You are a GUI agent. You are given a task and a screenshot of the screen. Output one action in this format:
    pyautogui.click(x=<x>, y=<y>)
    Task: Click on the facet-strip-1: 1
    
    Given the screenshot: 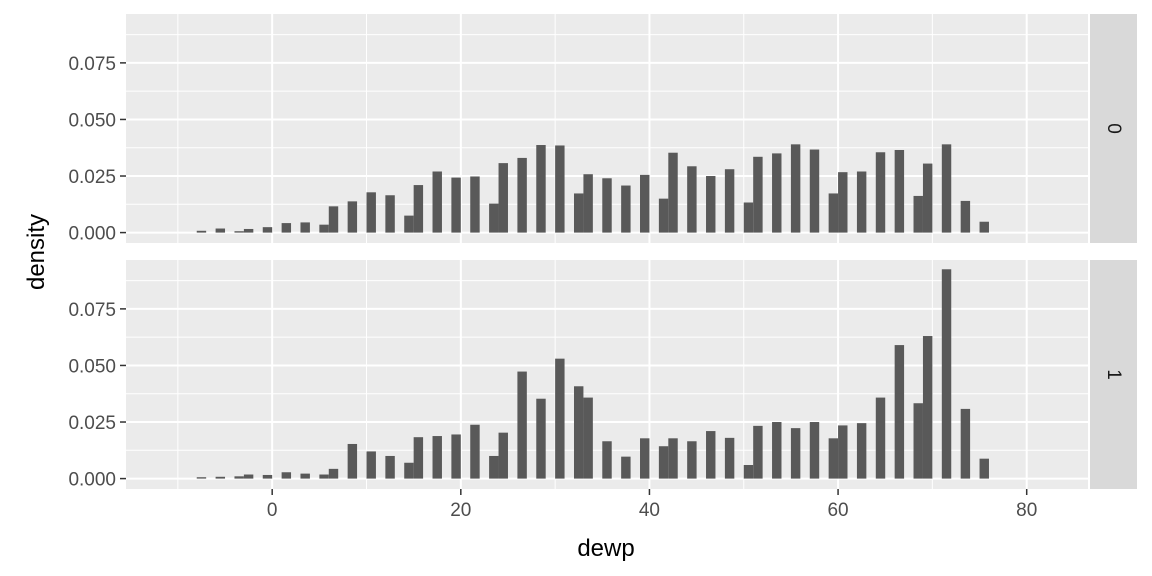 What is the action you would take?
    pyautogui.click(x=1113, y=374)
    